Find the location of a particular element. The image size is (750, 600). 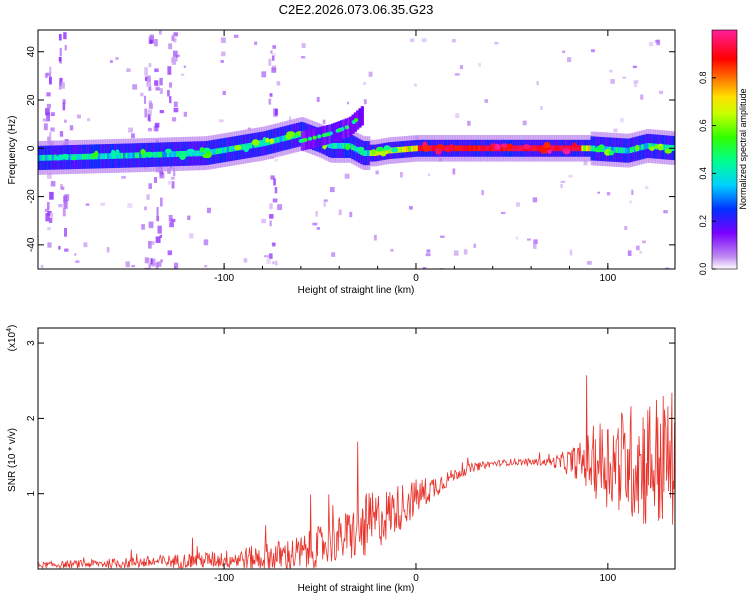

y-tick-label: 3 is located at coordinates (31, 343).